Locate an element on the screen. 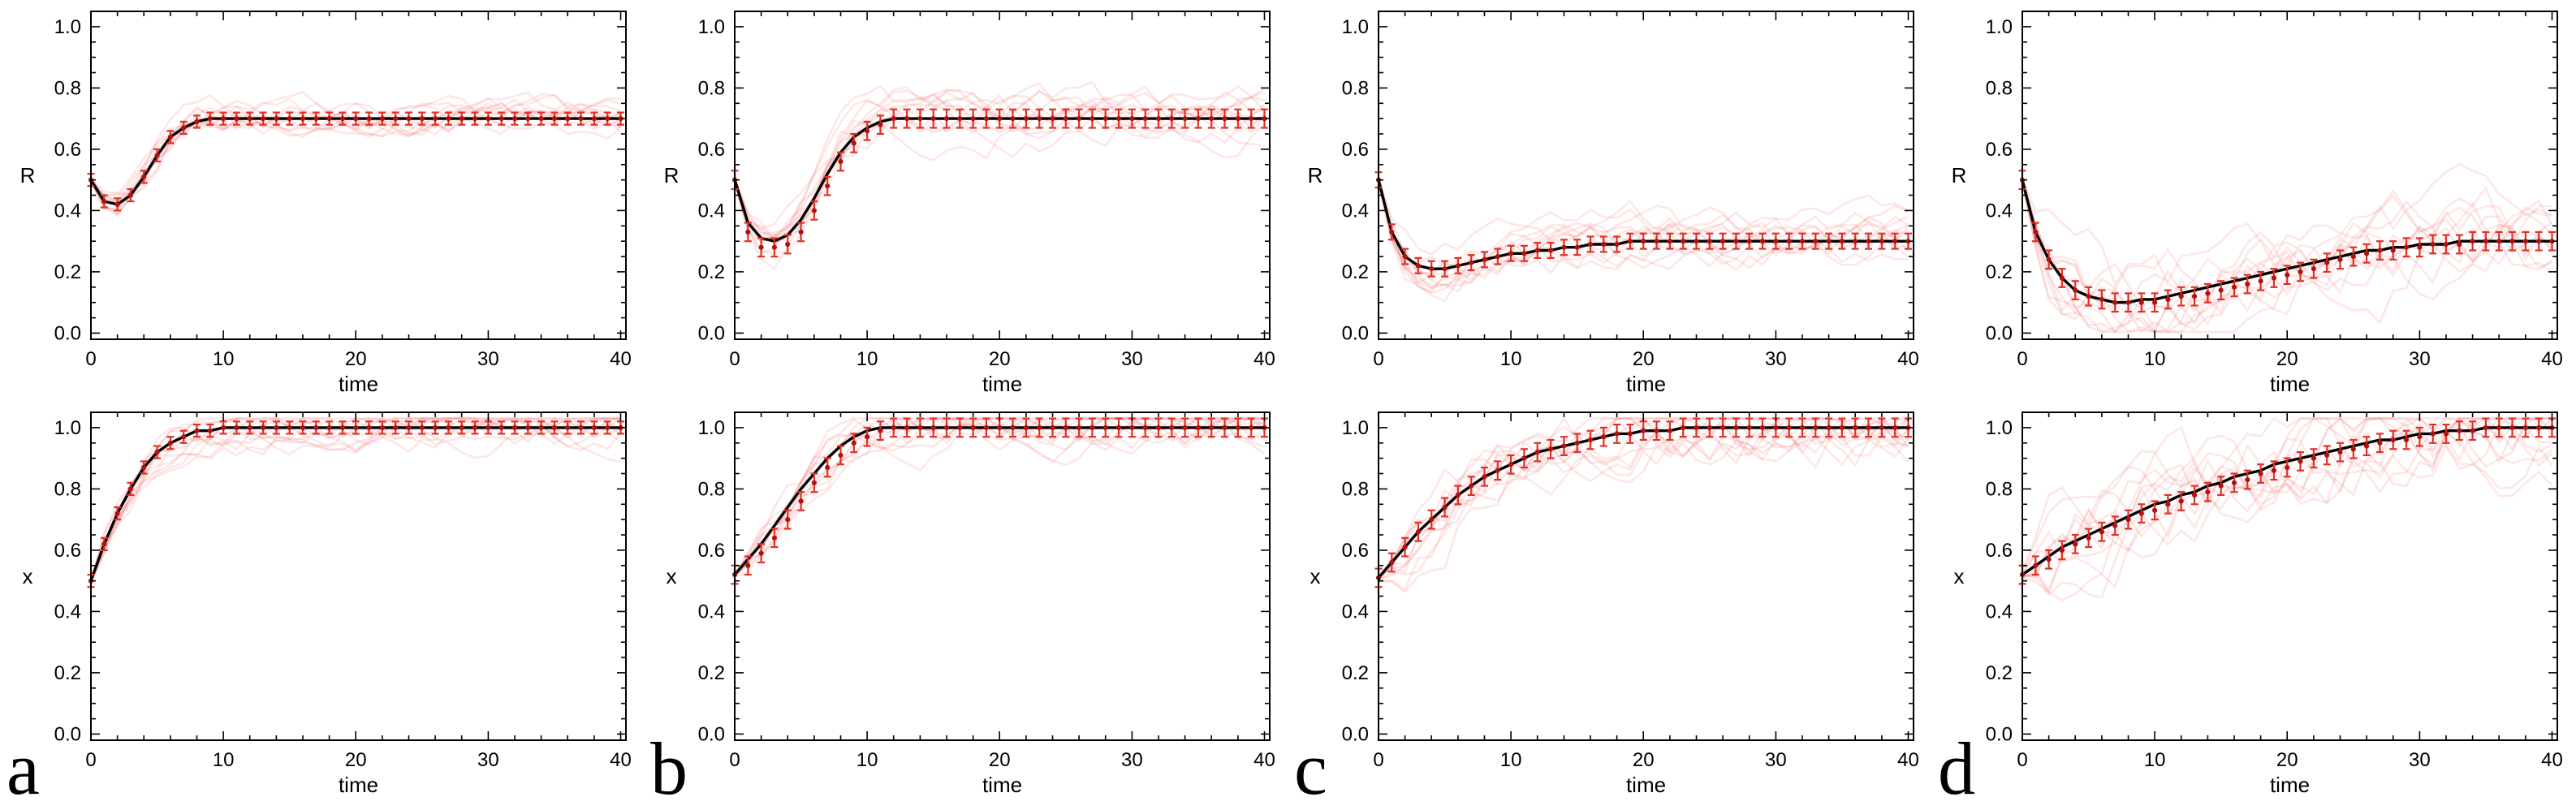 The width and height of the screenshot is (2576, 810). chart-d-x: 0 10 20 30 40 0.0 0.2 0.4 0.6 0.8 1.0 time x is located at coordinates (2253, 601).